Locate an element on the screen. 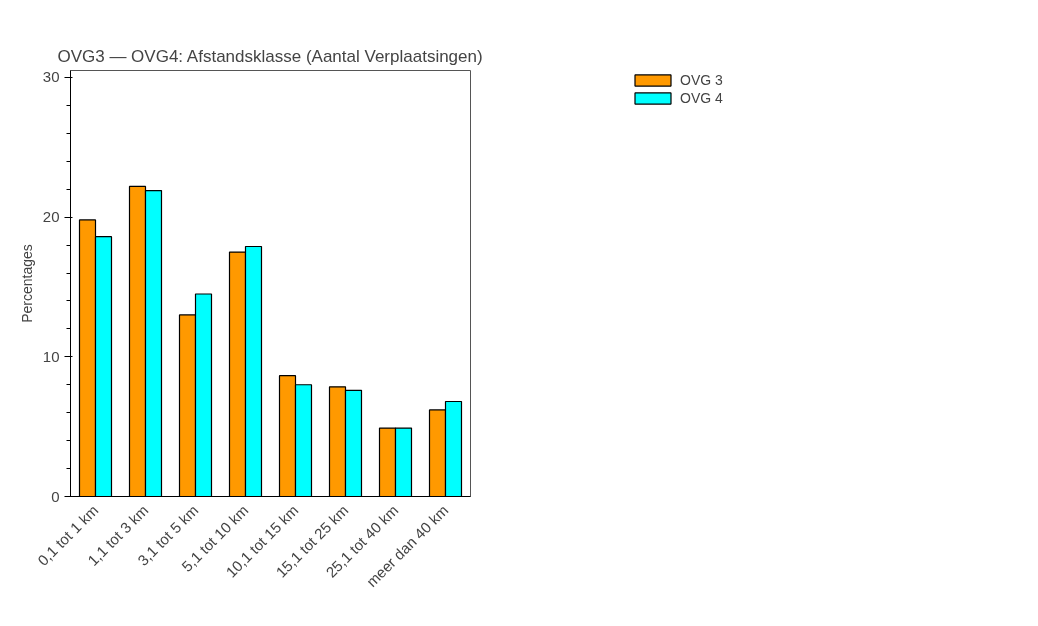 This screenshot has width=1038, height=626. y-axis-title: Percentages is located at coordinates (26, 283).